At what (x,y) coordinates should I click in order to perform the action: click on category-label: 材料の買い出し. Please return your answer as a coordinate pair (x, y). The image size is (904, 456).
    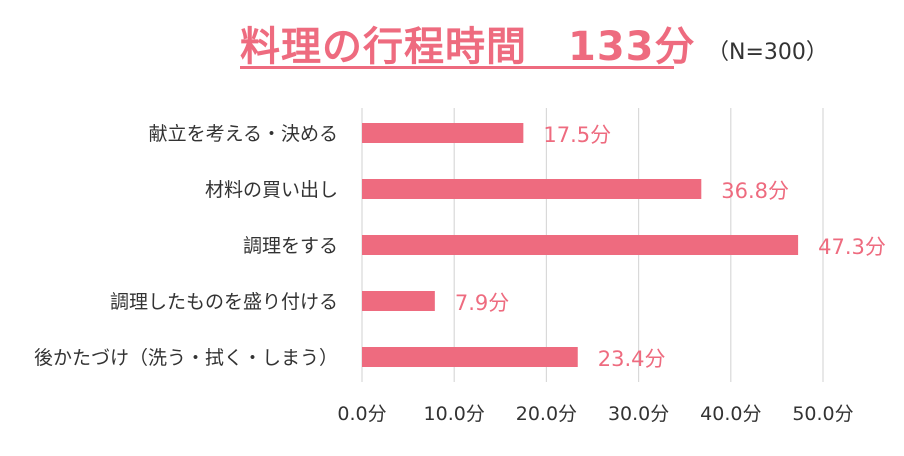
    Looking at the image, I should click on (271, 190).